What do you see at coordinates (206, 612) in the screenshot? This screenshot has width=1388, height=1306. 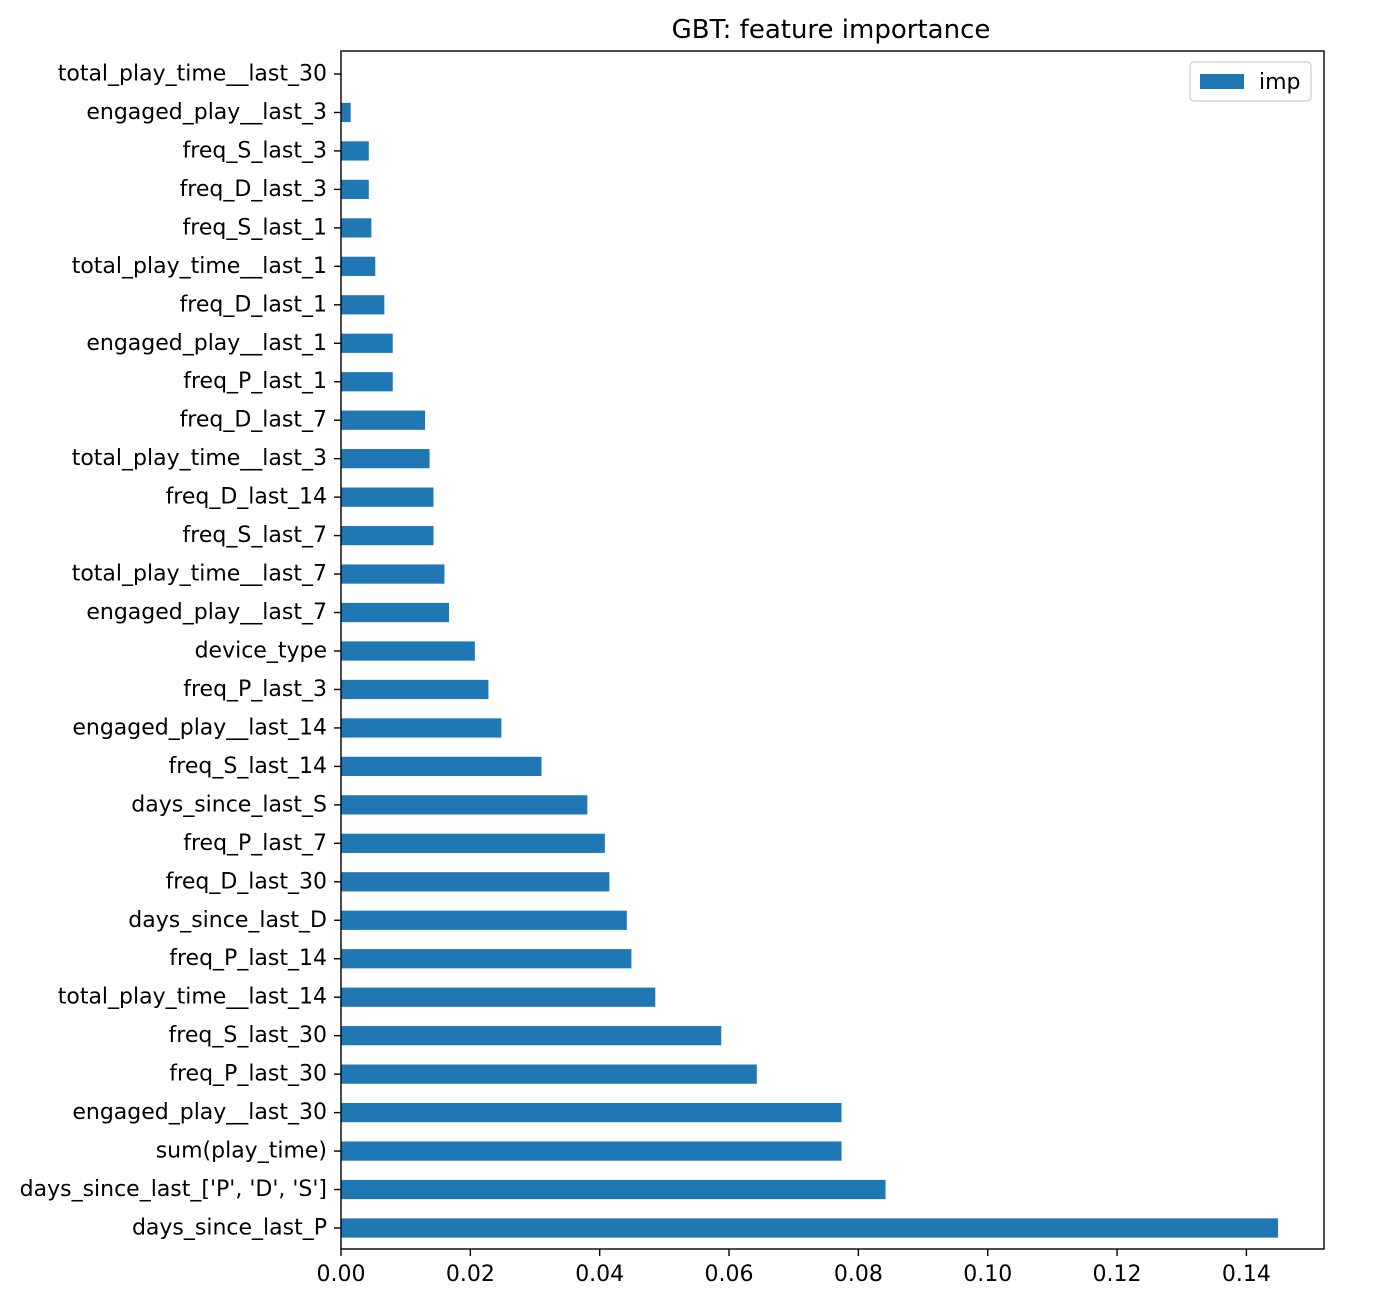 I see `y-tick-label: engaged_play__last_7` at bounding box center [206, 612].